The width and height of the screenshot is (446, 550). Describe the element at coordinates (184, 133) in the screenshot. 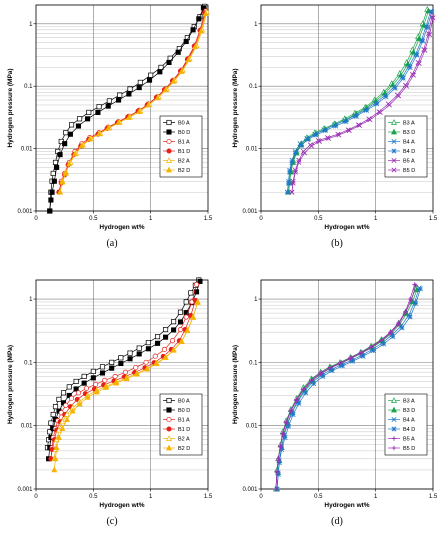

I see `legend-entry: B0 D` at that location.